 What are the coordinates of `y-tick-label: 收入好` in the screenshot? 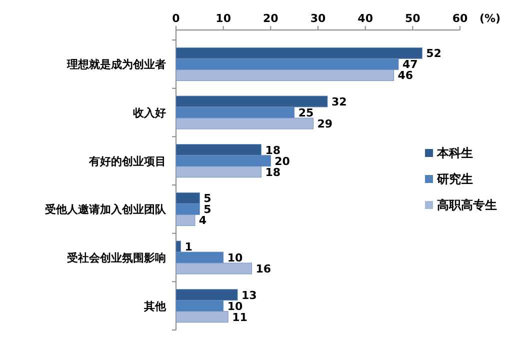 It's located at (149, 113).